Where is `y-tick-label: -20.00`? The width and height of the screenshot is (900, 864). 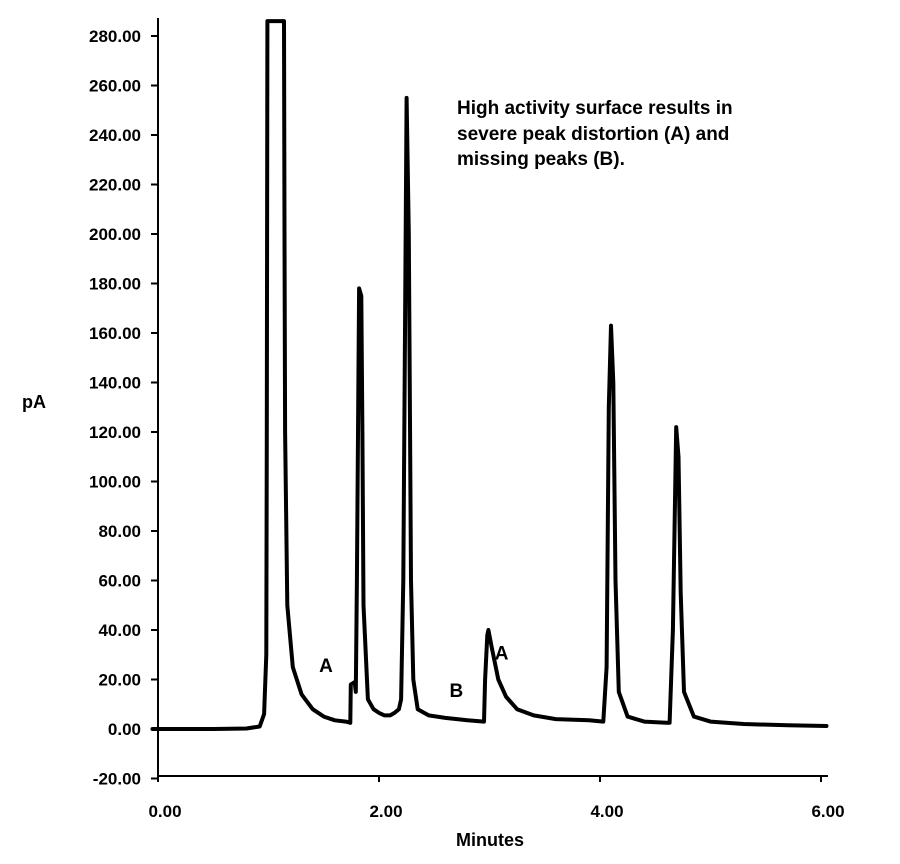 y-tick-label: -20.00 is located at coordinates (117, 779).